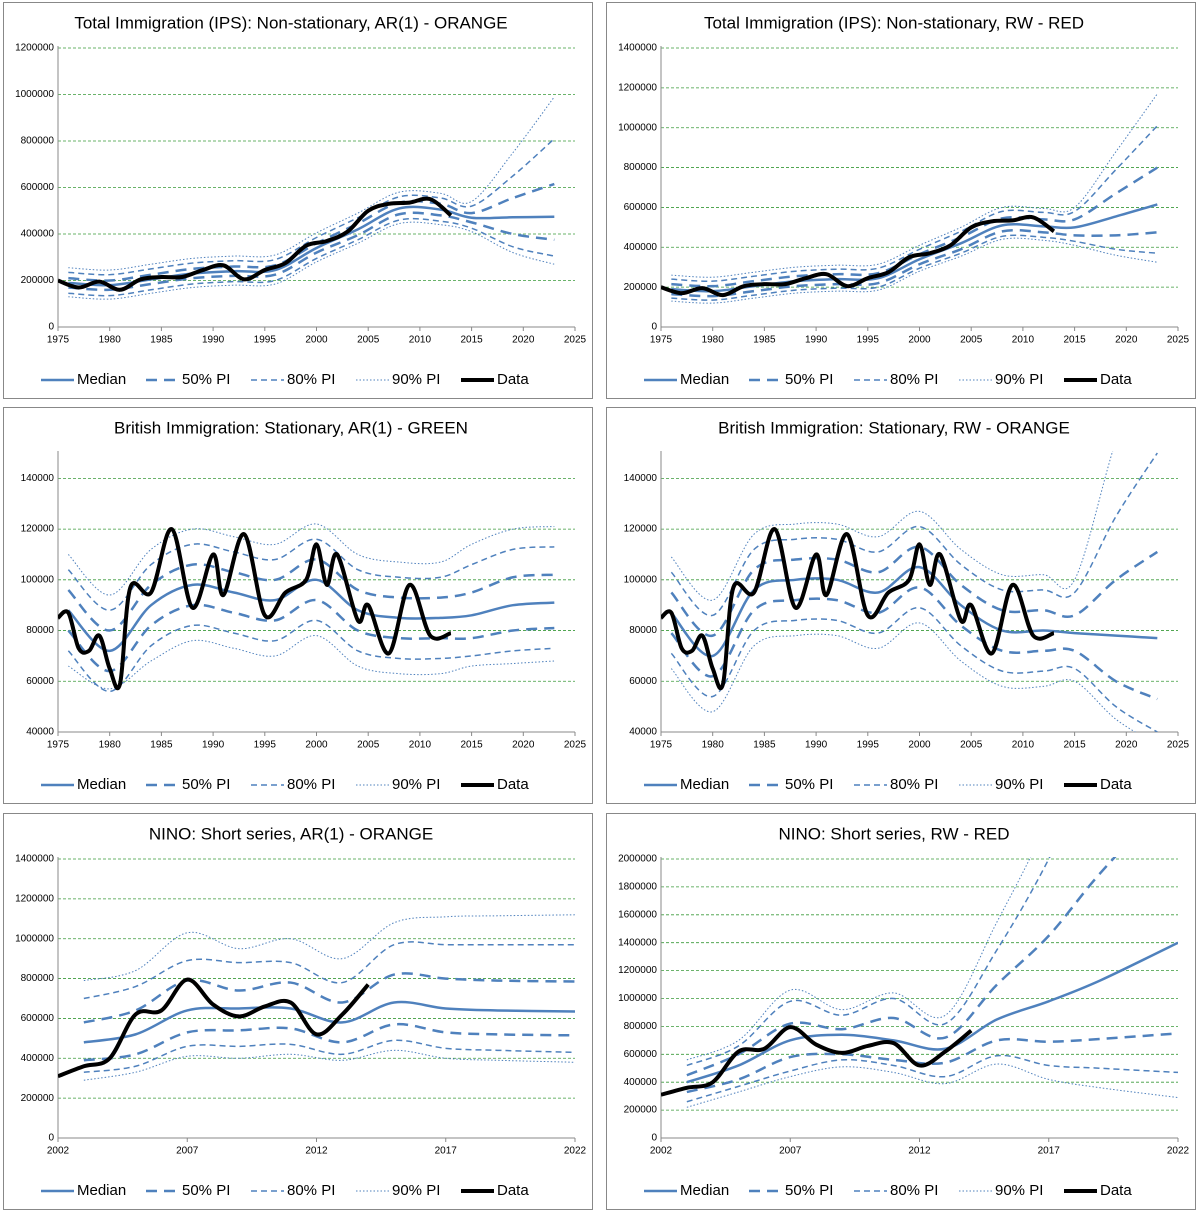 This screenshot has width=1199, height=1214. What do you see at coordinates (40, 681) in the screenshot?
I see `y-tick-label: 60000` at bounding box center [40, 681].